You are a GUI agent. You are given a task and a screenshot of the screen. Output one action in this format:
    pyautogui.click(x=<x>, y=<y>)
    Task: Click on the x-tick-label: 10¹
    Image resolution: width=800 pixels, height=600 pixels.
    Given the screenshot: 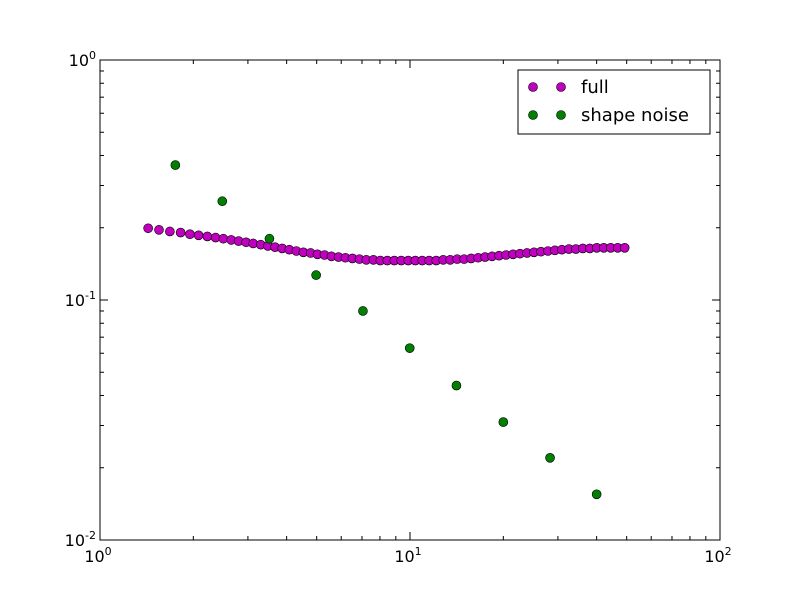 What is the action you would take?
    pyautogui.click(x=407, y=555)
    